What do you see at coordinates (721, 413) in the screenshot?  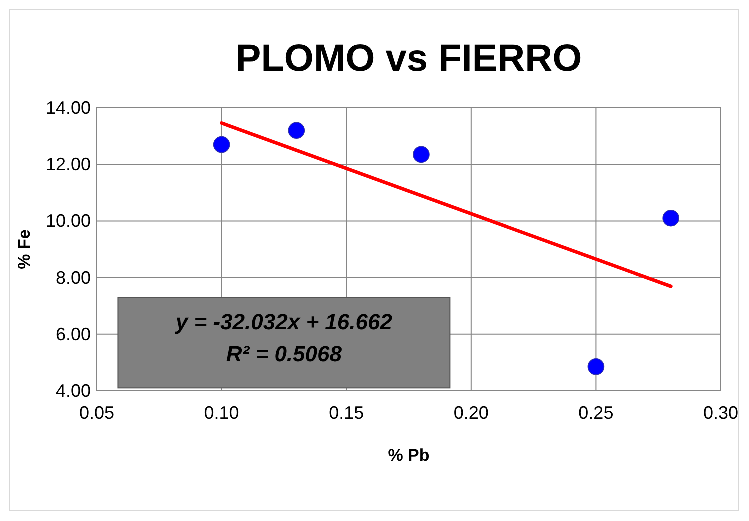 I see `x-tick-label: 0.30` at bounding box center [721, 413].